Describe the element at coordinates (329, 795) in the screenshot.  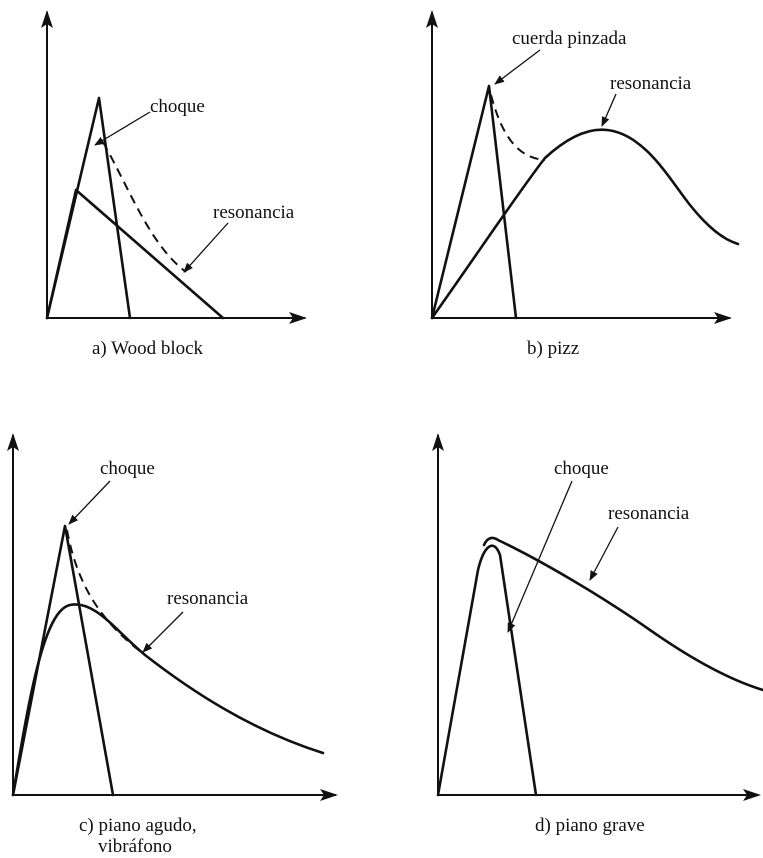
I see `panel-c-x-axis-arrow` at that location.